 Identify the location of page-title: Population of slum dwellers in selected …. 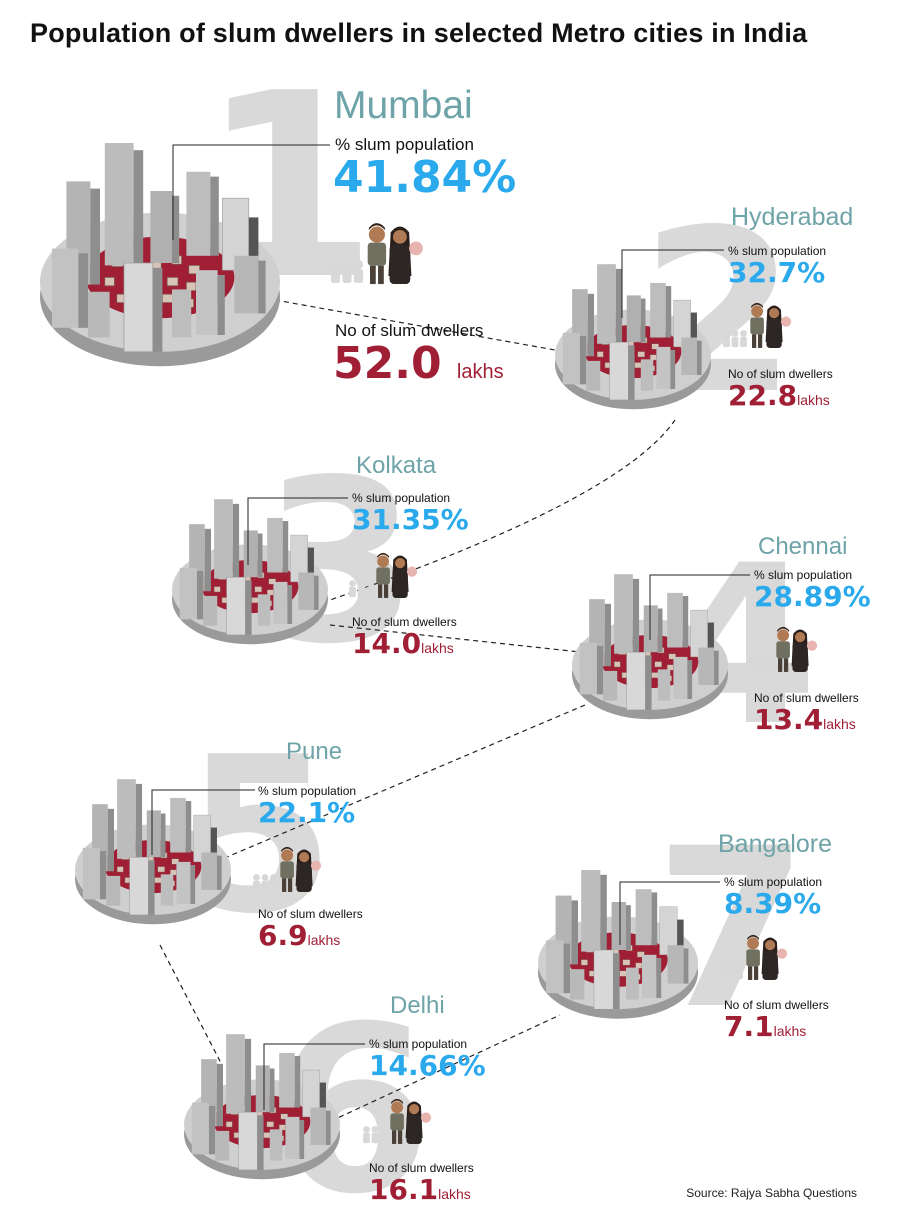
(419, 33).